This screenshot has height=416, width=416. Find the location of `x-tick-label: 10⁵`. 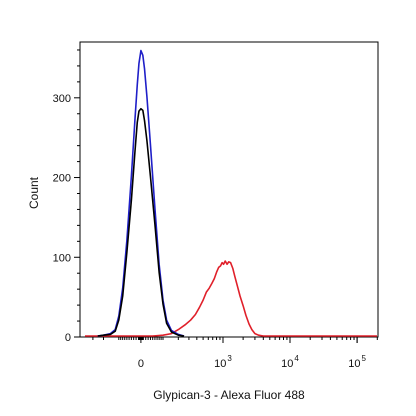

x-tick-label: 10⁵ is located at coordinates (357, 362).